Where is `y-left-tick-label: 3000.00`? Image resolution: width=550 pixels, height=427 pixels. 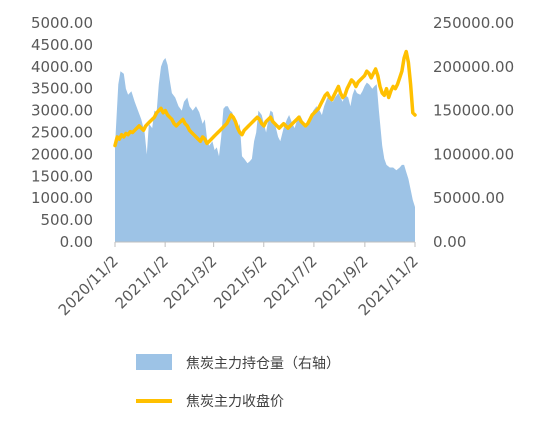 y-left-tick-label: 3000.00 is located at coordinates (62, 111).